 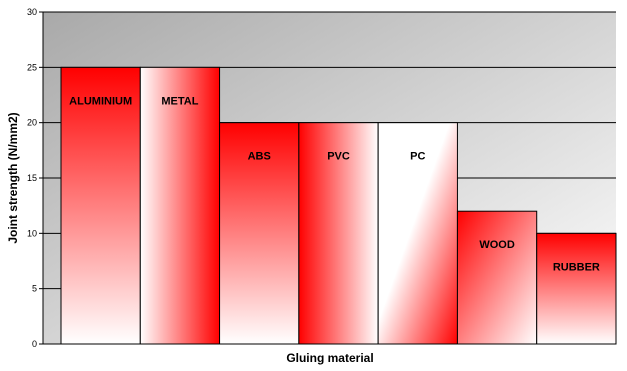 I want to click on y-tick-label: 30, so click(x=32, y=12).